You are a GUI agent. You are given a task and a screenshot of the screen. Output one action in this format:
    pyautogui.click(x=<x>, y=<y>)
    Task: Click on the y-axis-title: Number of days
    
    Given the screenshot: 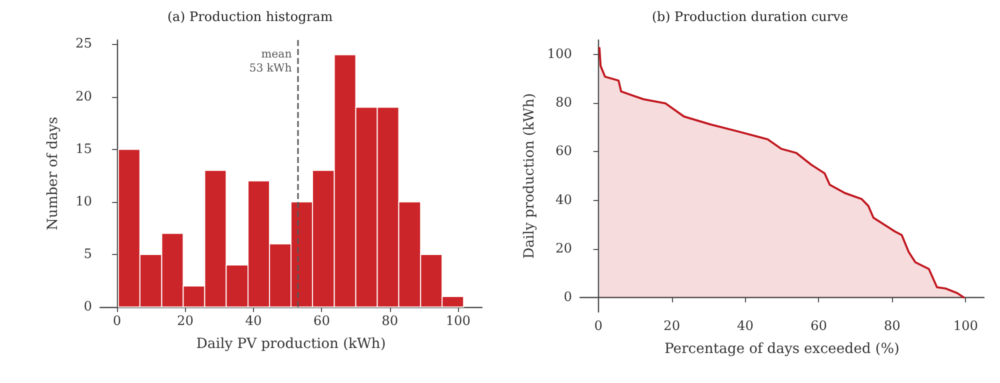 What is the action you would take?
    pyautogui.click(x=53, y=173)
    